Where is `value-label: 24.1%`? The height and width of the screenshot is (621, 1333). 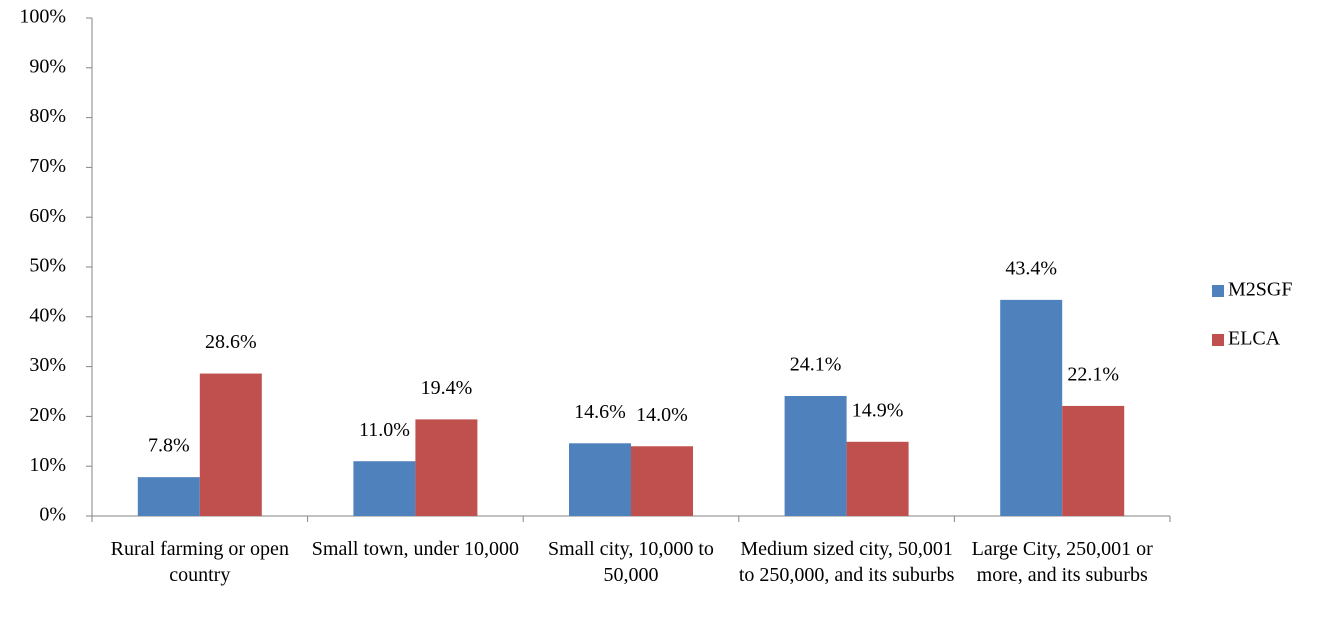 value-label: 24.1% is located at coordinates (816, 365).